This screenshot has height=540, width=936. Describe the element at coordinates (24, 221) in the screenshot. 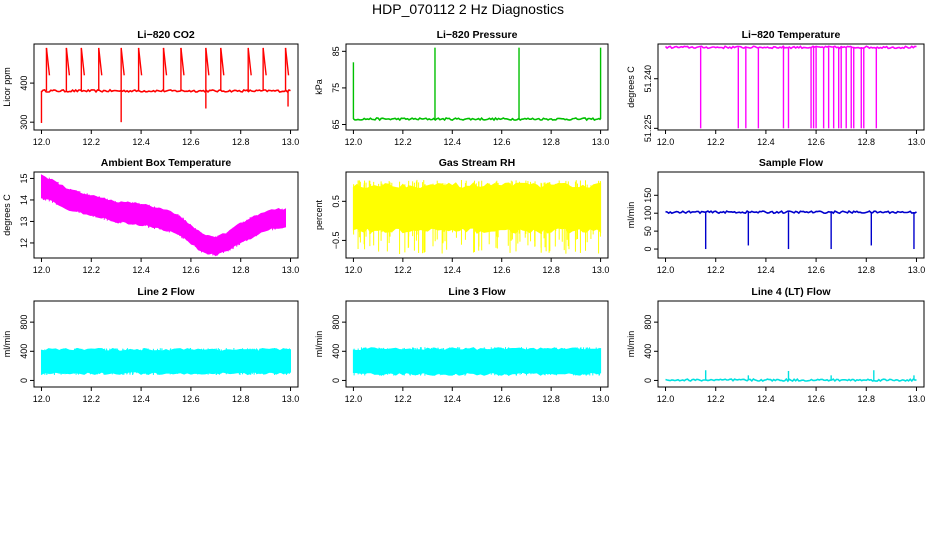

I see `y-tick-label: 13` at that location.